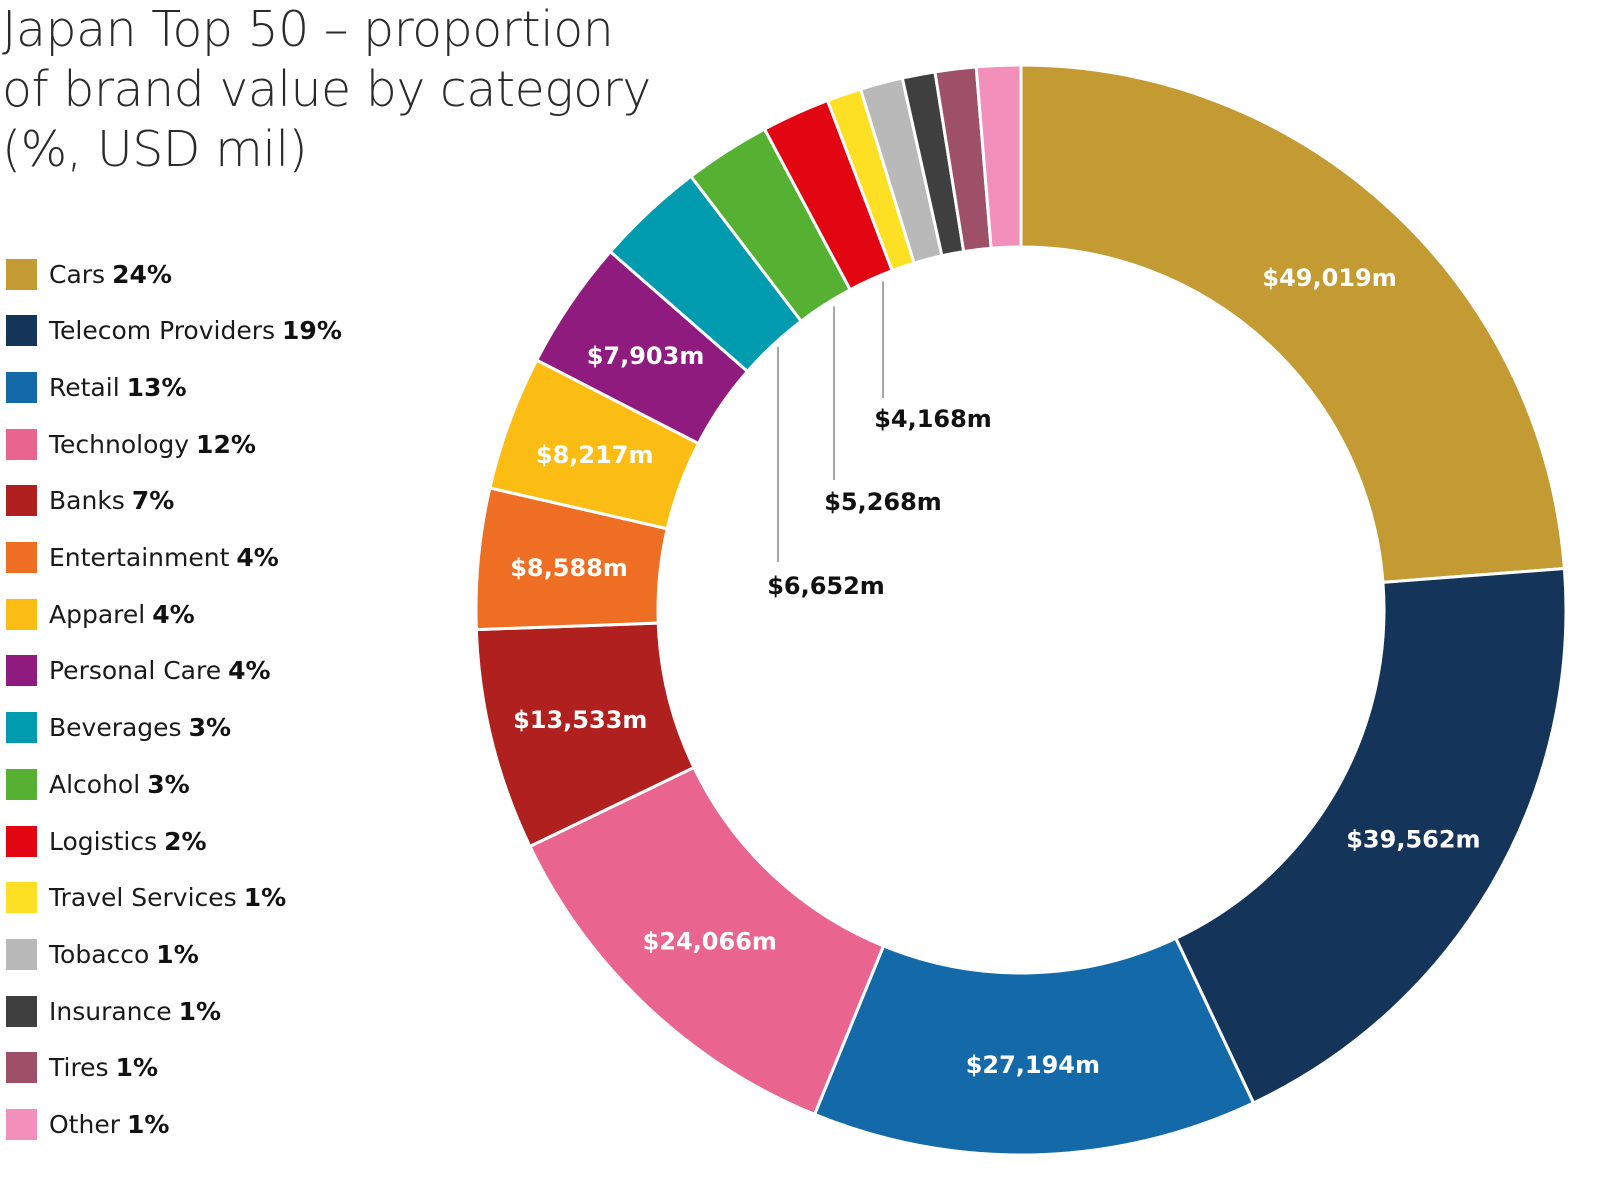 This screenshot has height=1182, width=1600. I want to click on legend-label: Personal Care, so click(135, 671).